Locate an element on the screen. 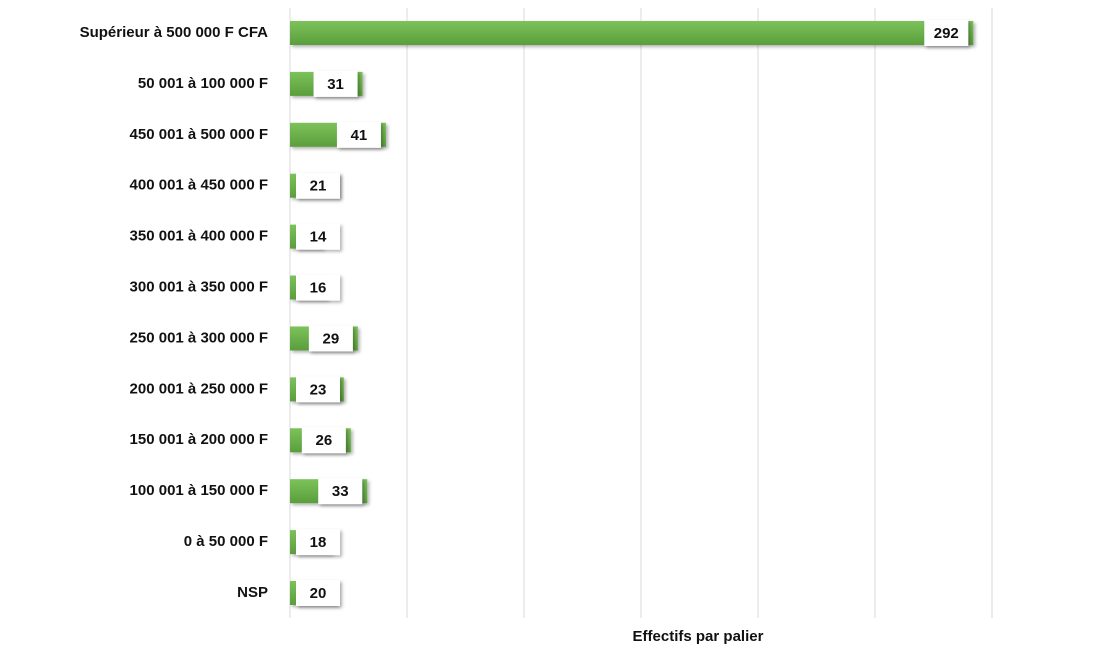  x-axis-label: Effectifs par palier is located at coordinates (698, 636).